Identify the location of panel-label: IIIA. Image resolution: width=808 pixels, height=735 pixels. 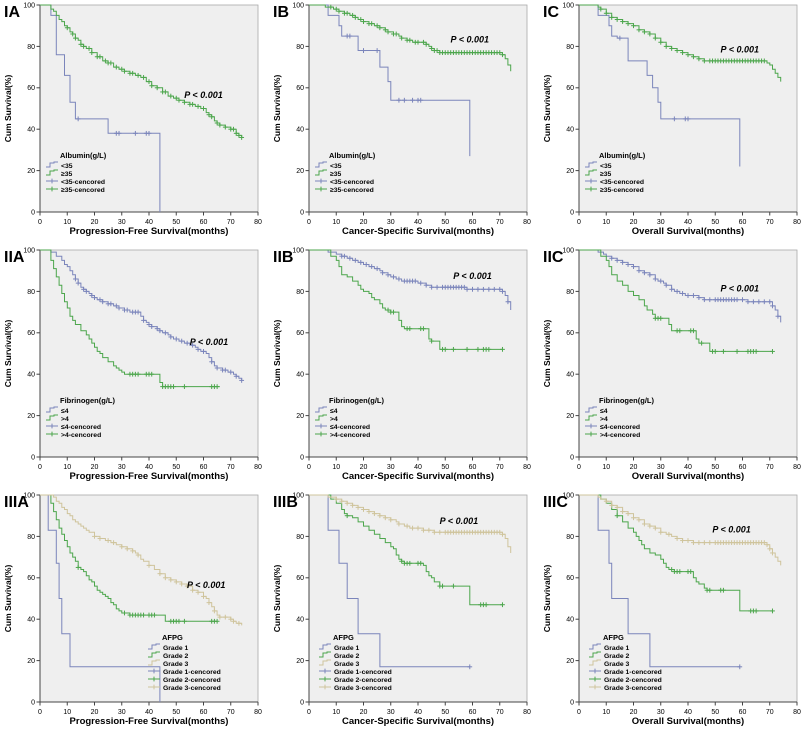
(16, 502).